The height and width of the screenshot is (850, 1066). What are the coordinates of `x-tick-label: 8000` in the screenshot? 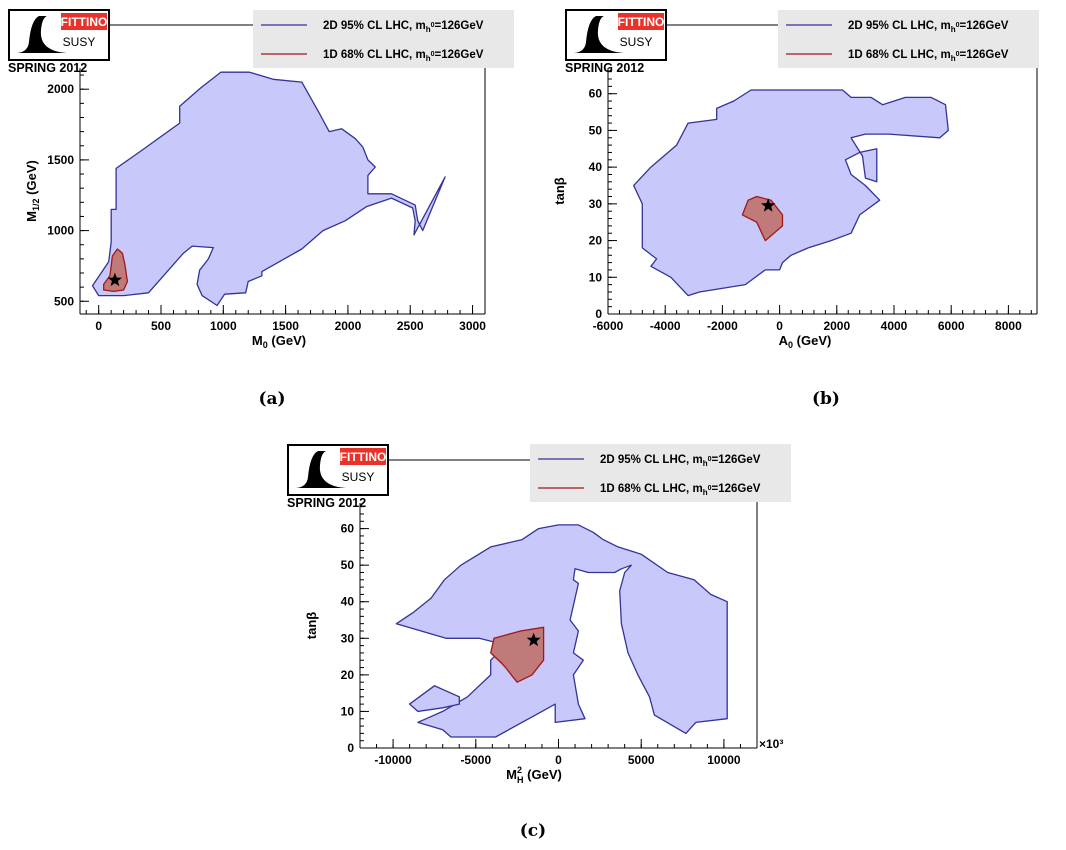 It's located at (1008, 326).